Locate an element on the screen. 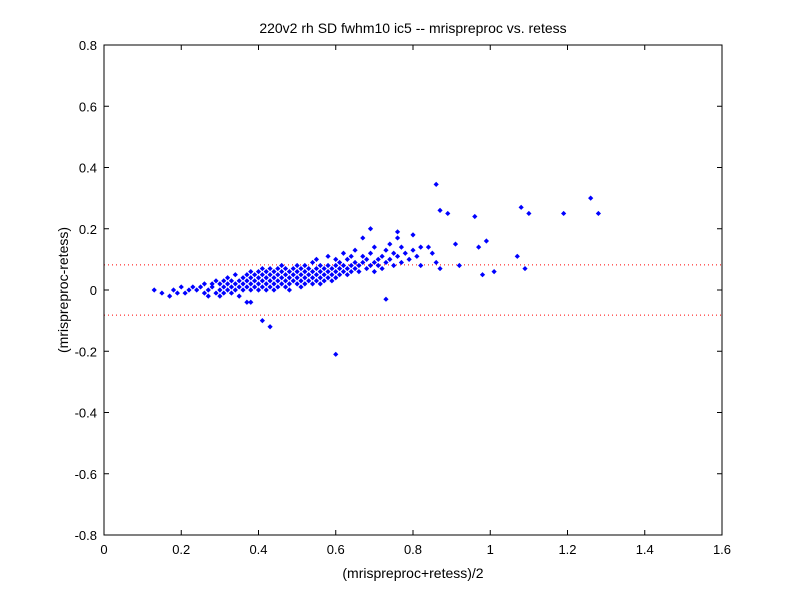 This screenshot has width=800, height=600. y-tick-label: 0.8 is located at coordinates (88, 45).